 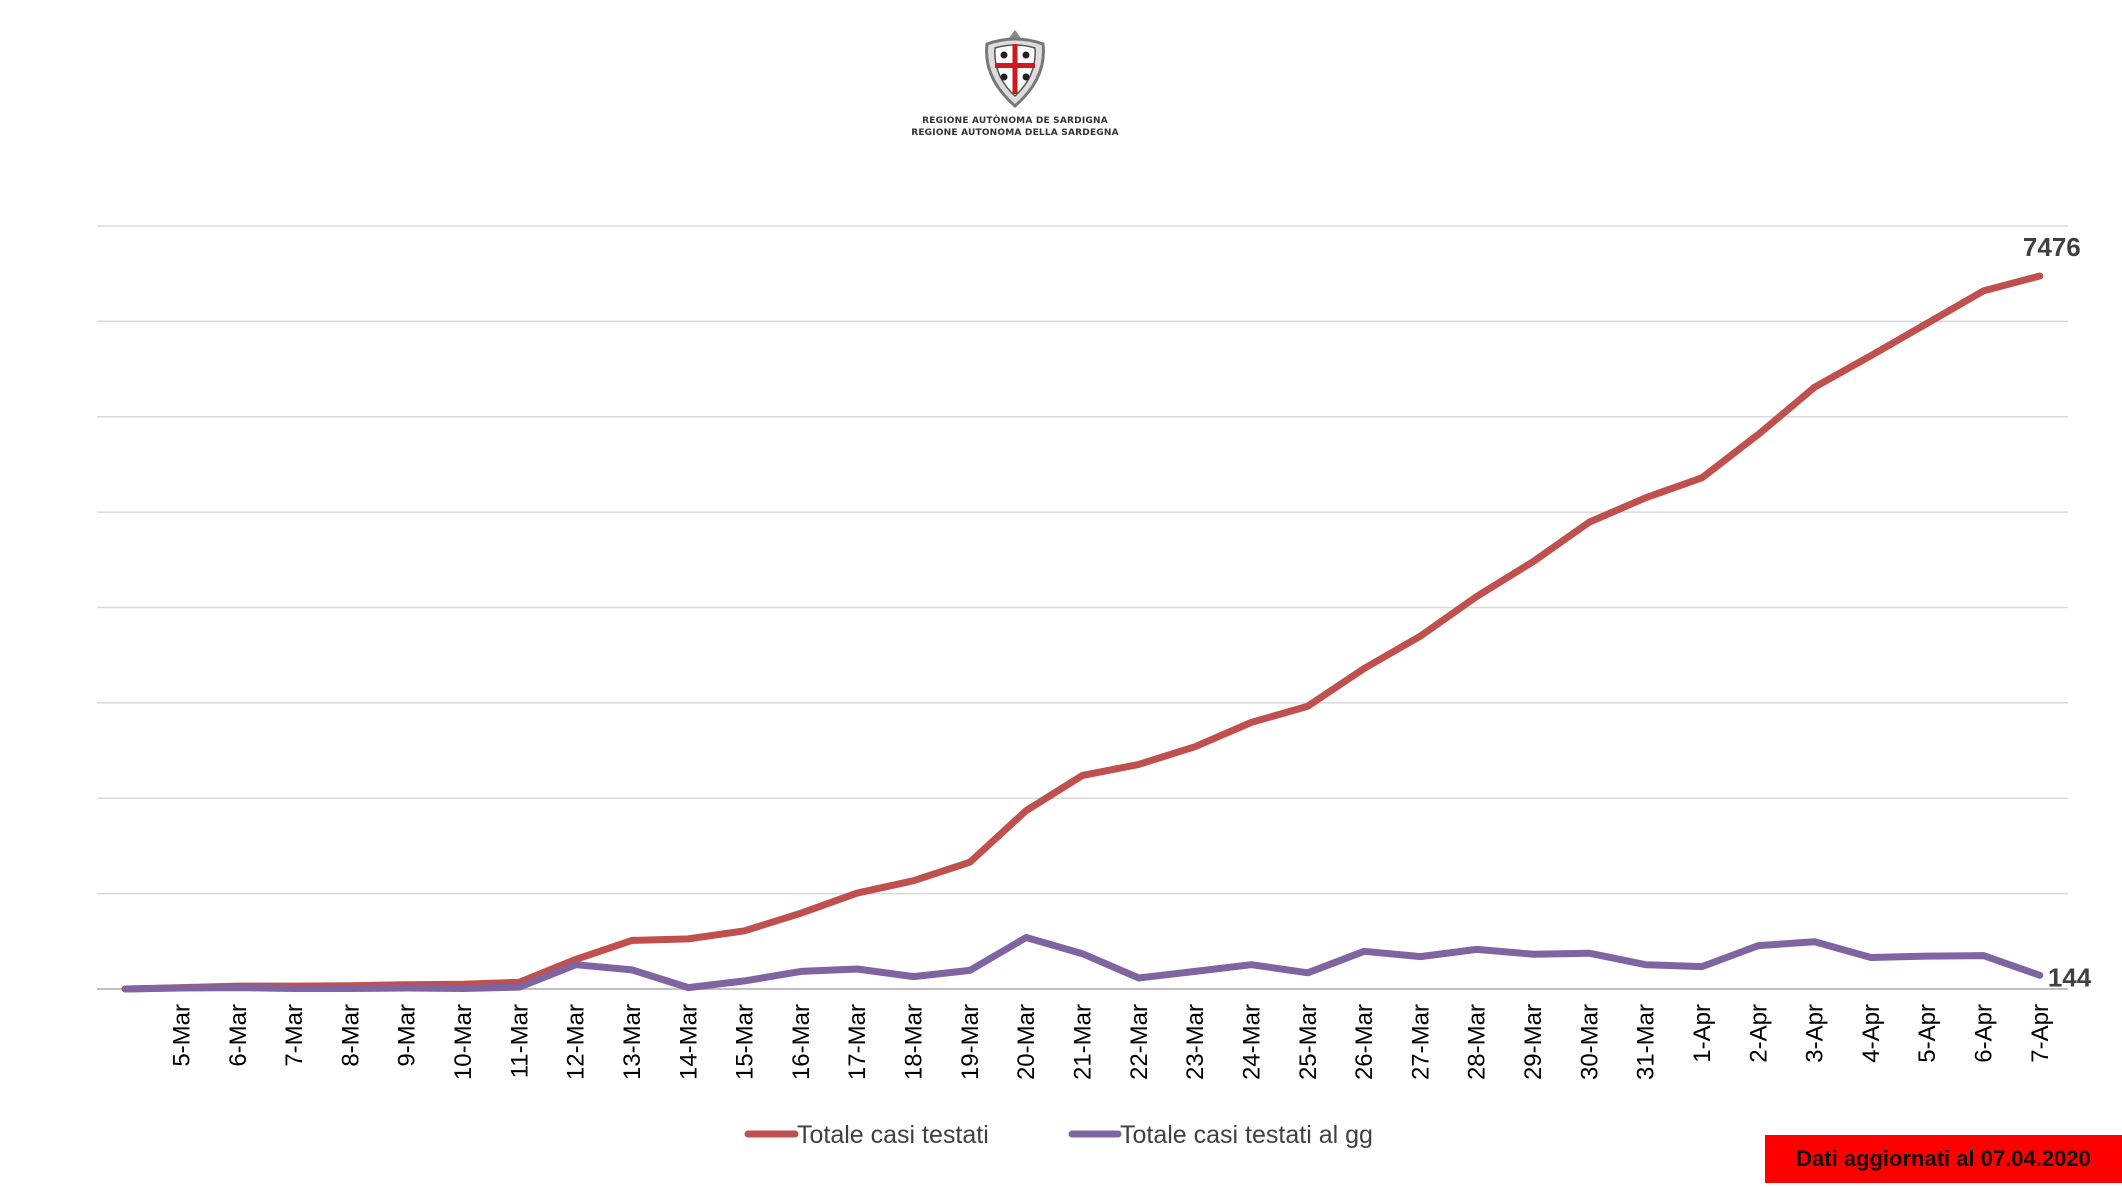 I want to click on x-tick-label: 12-Mar, so click(x=576, y=1042).